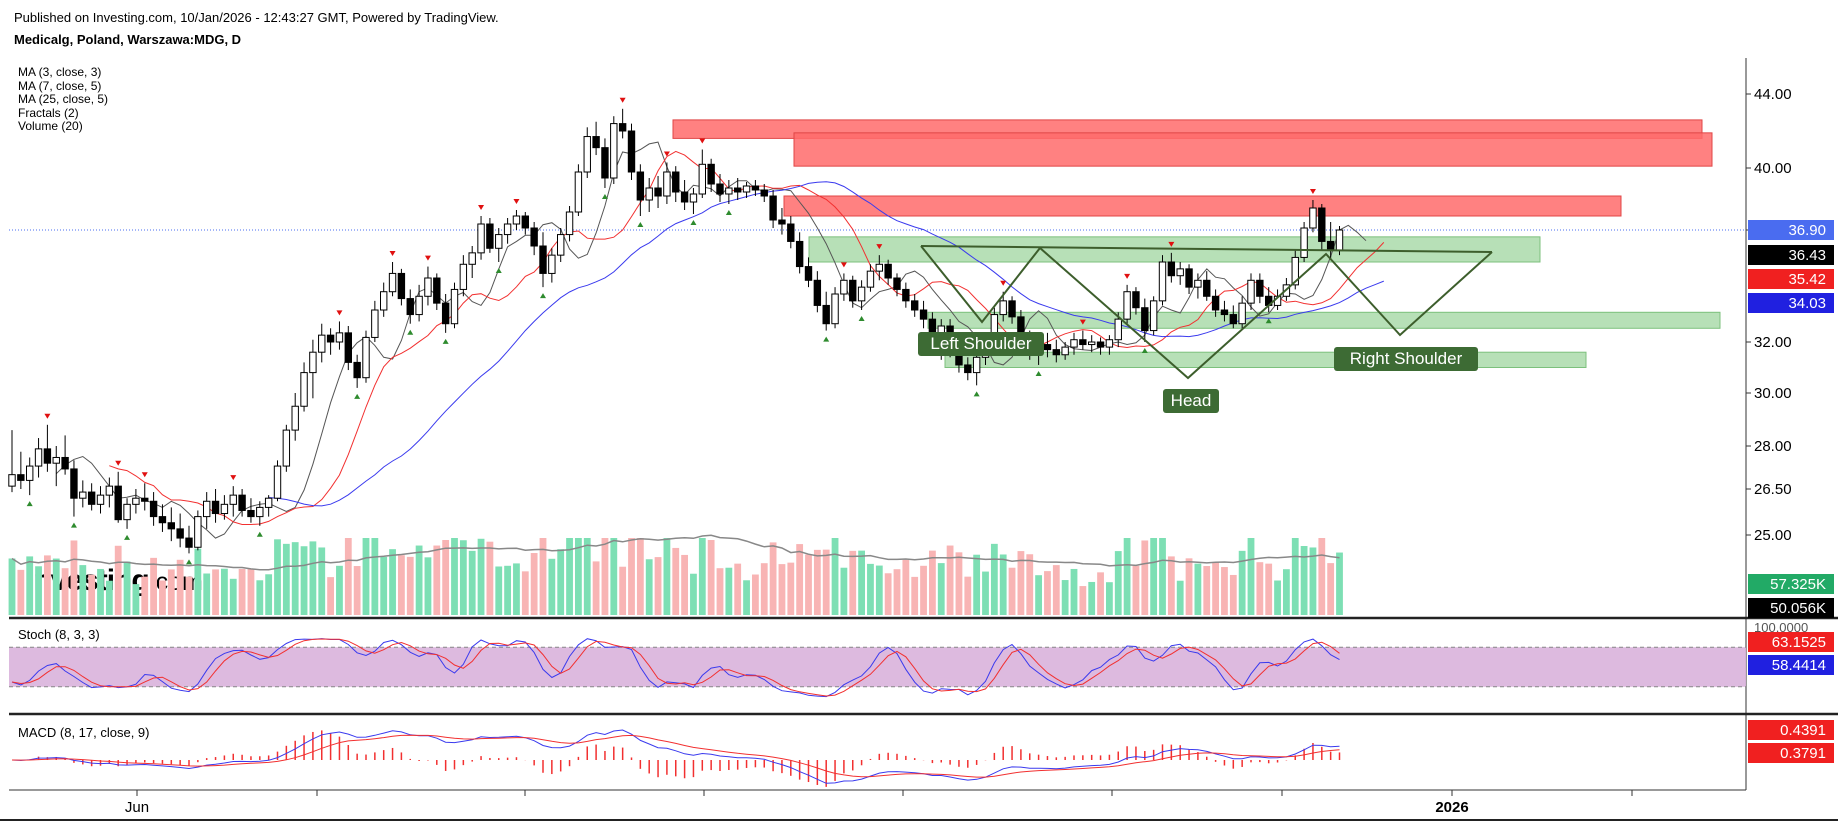 This screenshot has width=1838, height=823. Describe the element at coordinates (60, 72) in the screenshot. I see `legend-ma3: MA (3, close, 3)` at that location.